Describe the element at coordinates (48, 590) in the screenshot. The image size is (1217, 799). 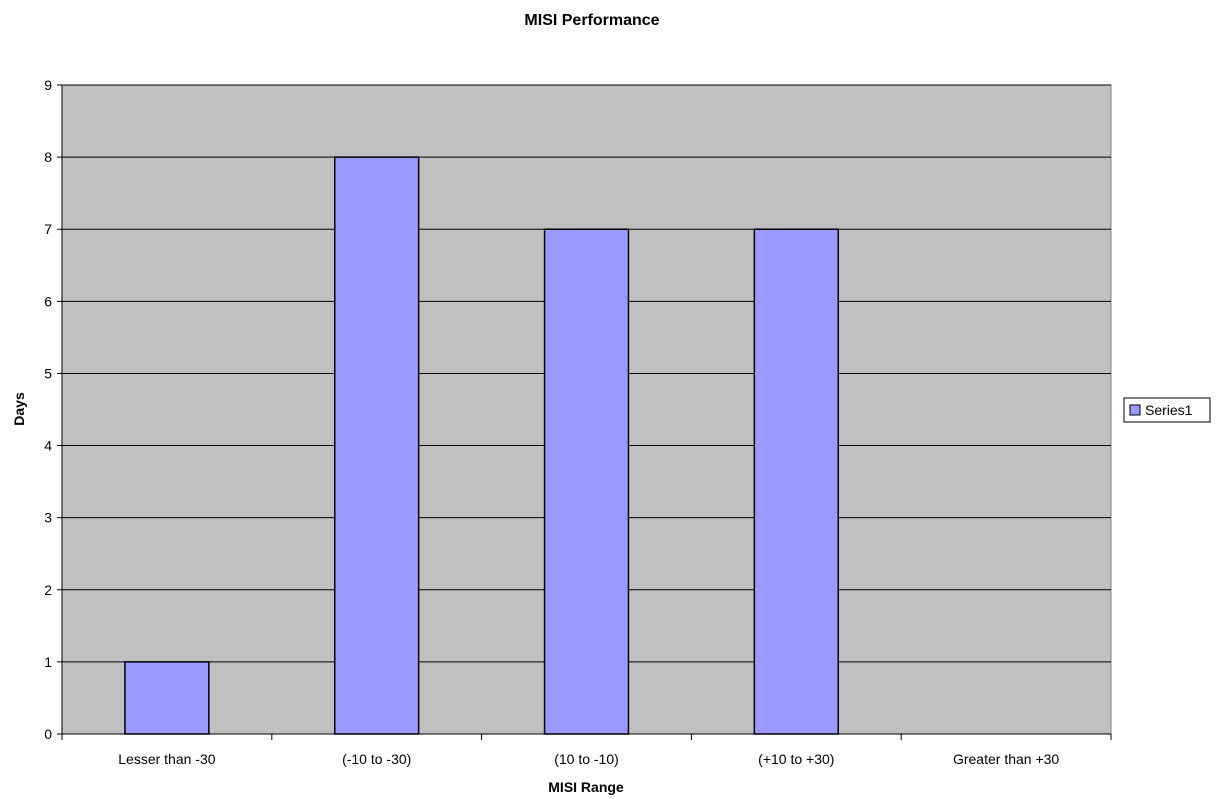
I see `y-tick-label: 2` at that location.